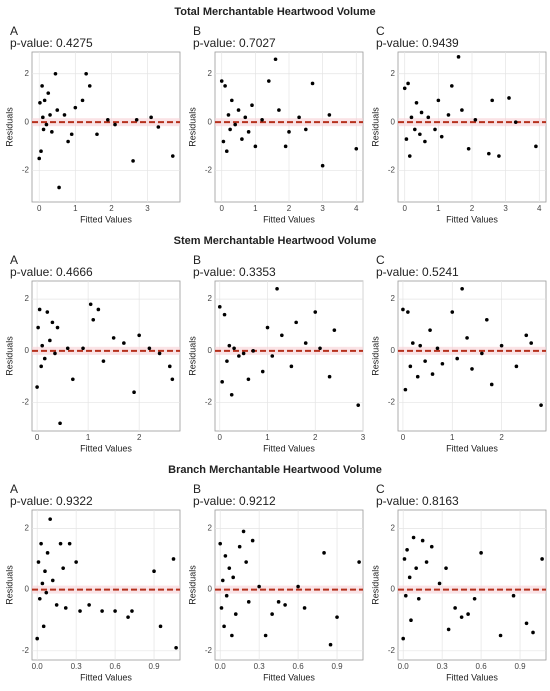 The height and width of the screenshot is (691, 550). I want to click on p-value: p-value: 0.5241, so click(417, 272).